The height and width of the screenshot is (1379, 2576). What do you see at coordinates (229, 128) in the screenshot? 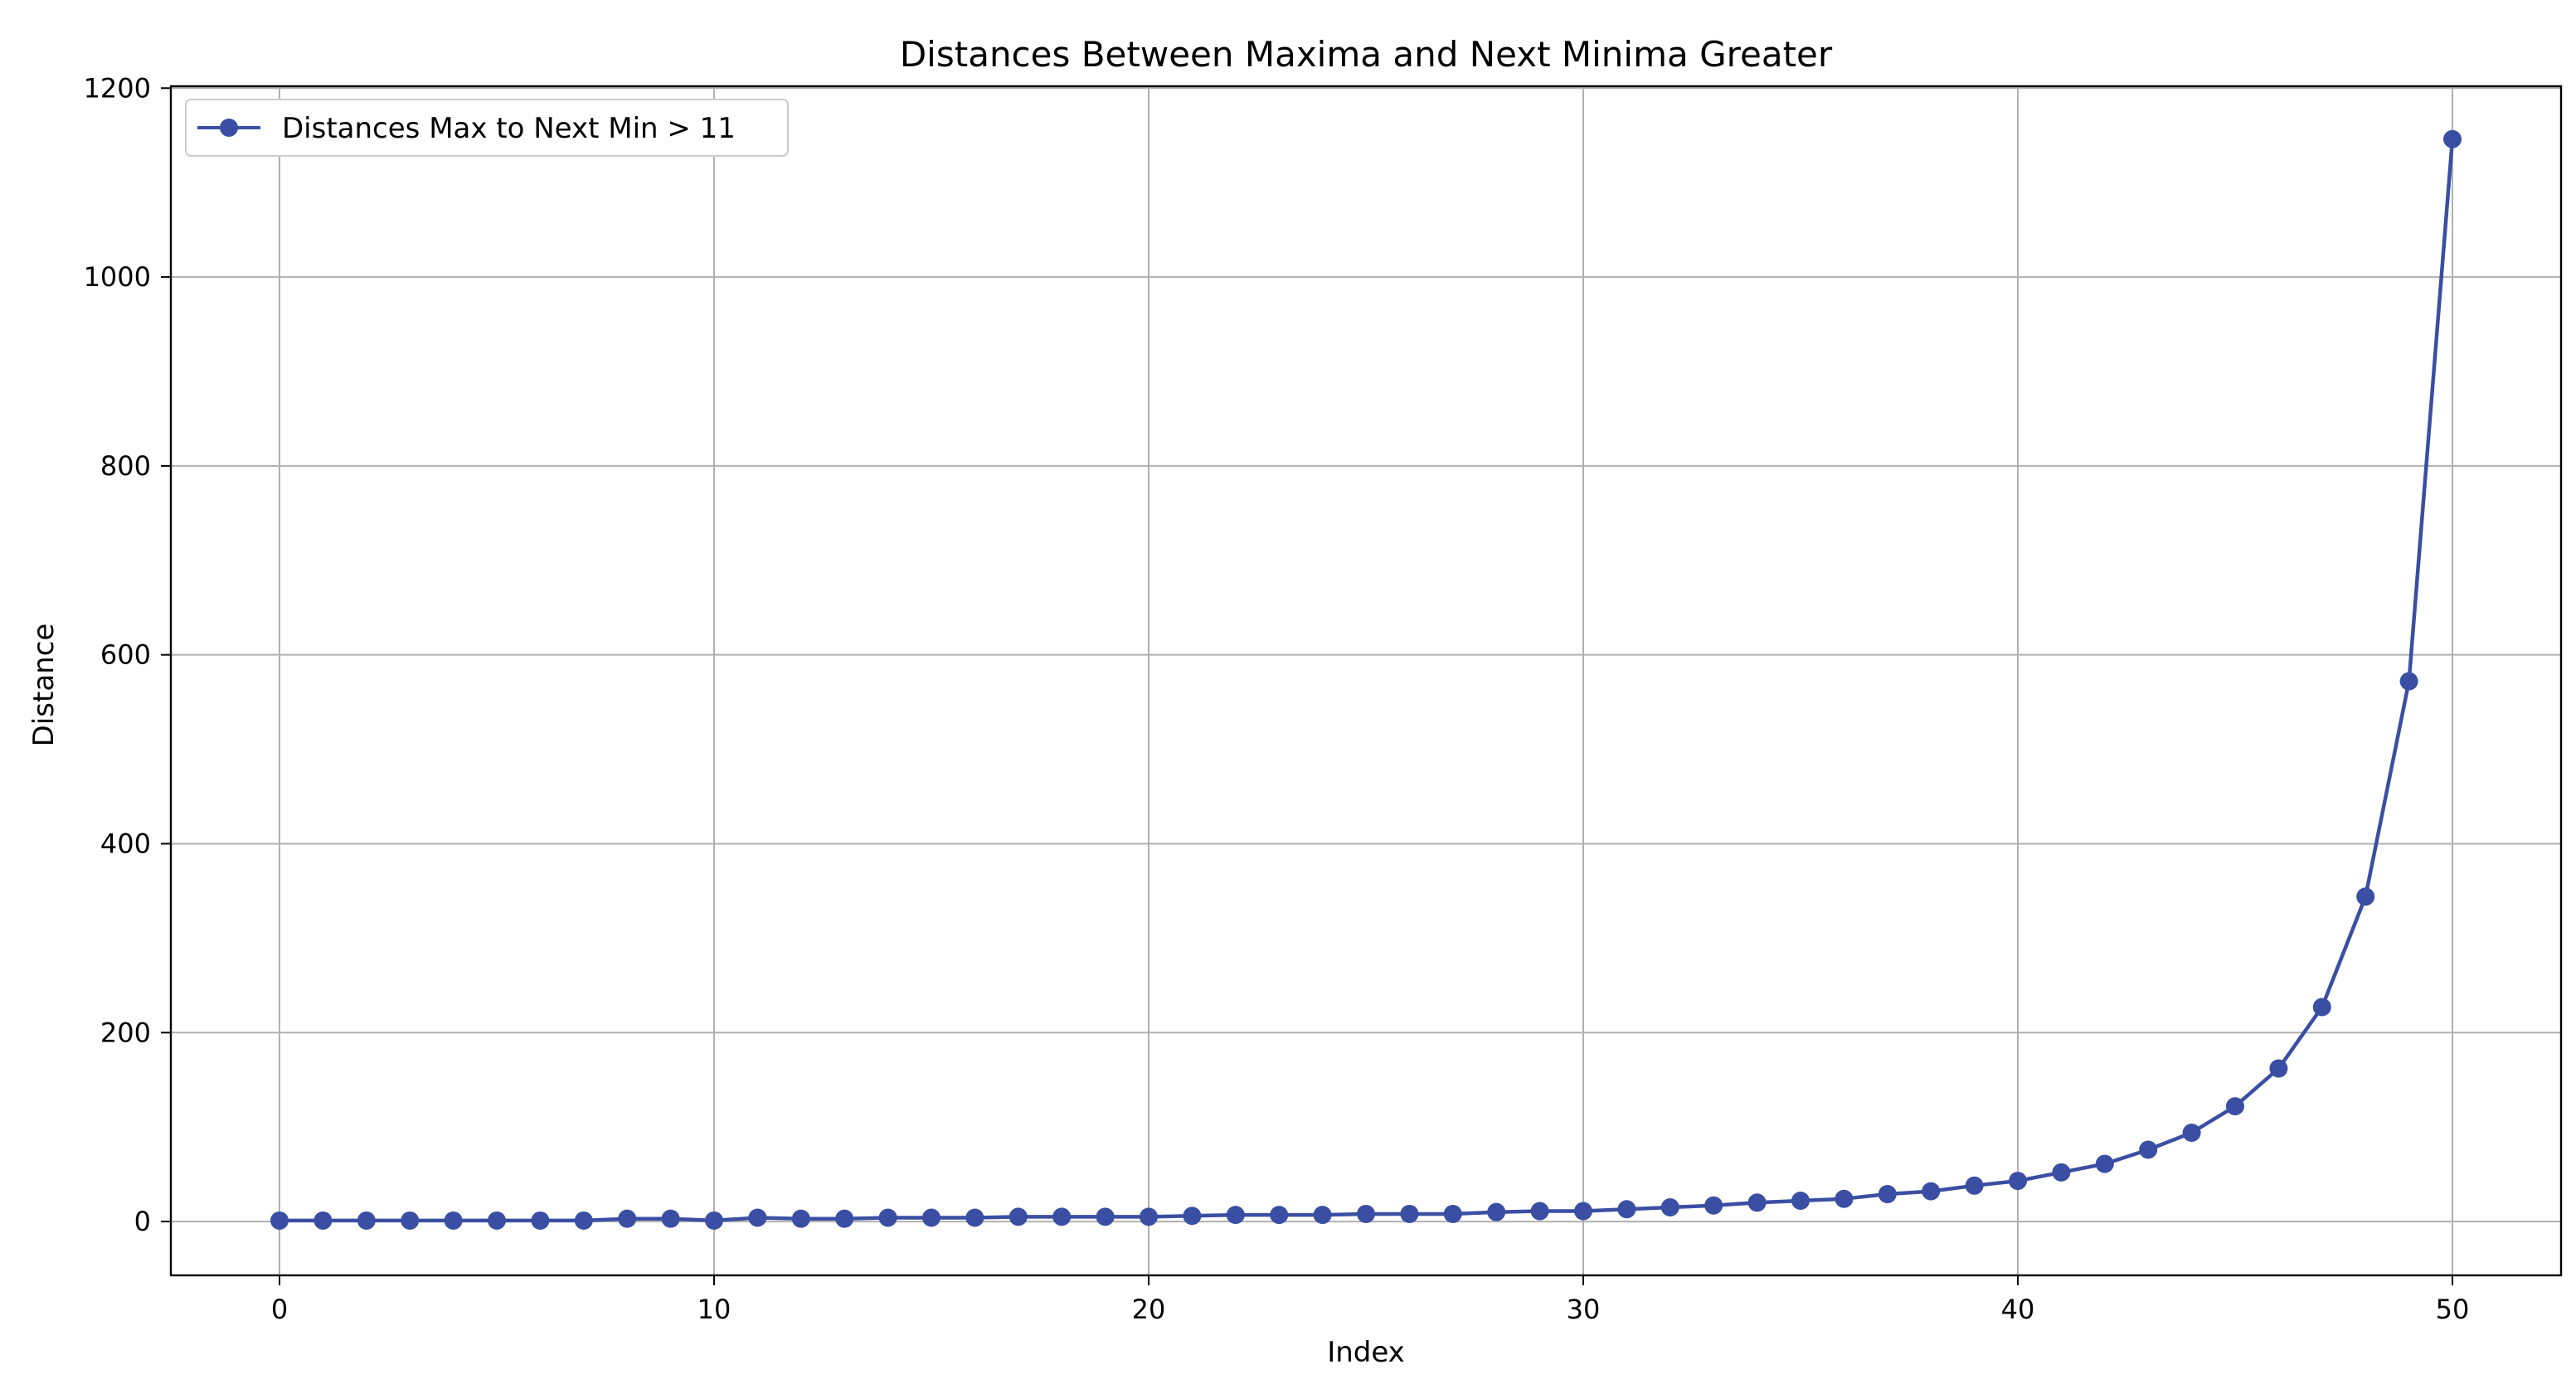
I see `legend-point-marker` at bounding box center [229, 128].